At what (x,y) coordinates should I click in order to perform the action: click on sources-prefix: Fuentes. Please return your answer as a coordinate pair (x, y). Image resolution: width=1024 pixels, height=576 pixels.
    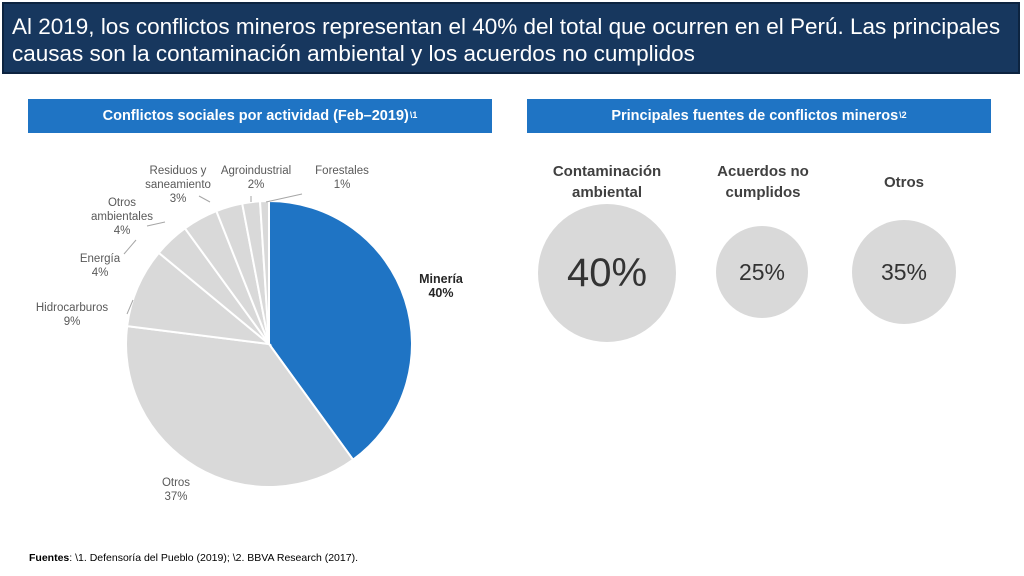
    Looking at the image, I should click on (49, 558).